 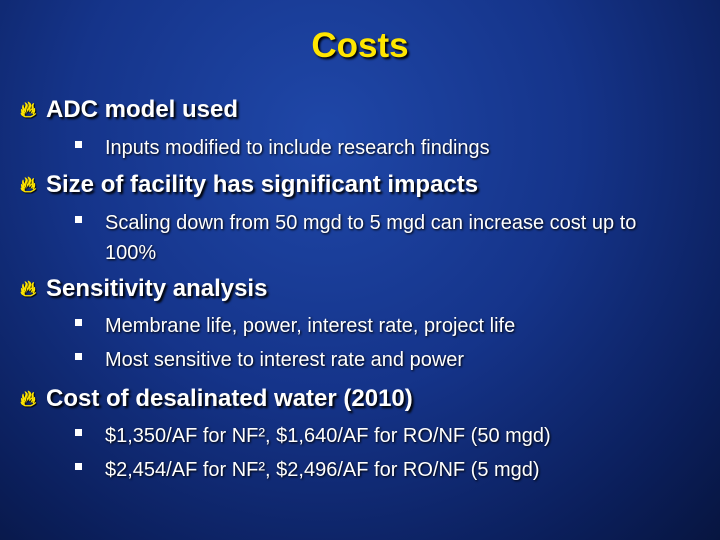 What do you see at coordinates (360, 45) in the screenshot?
I see `slide-title: Costs` at bounding box center [360, 45].